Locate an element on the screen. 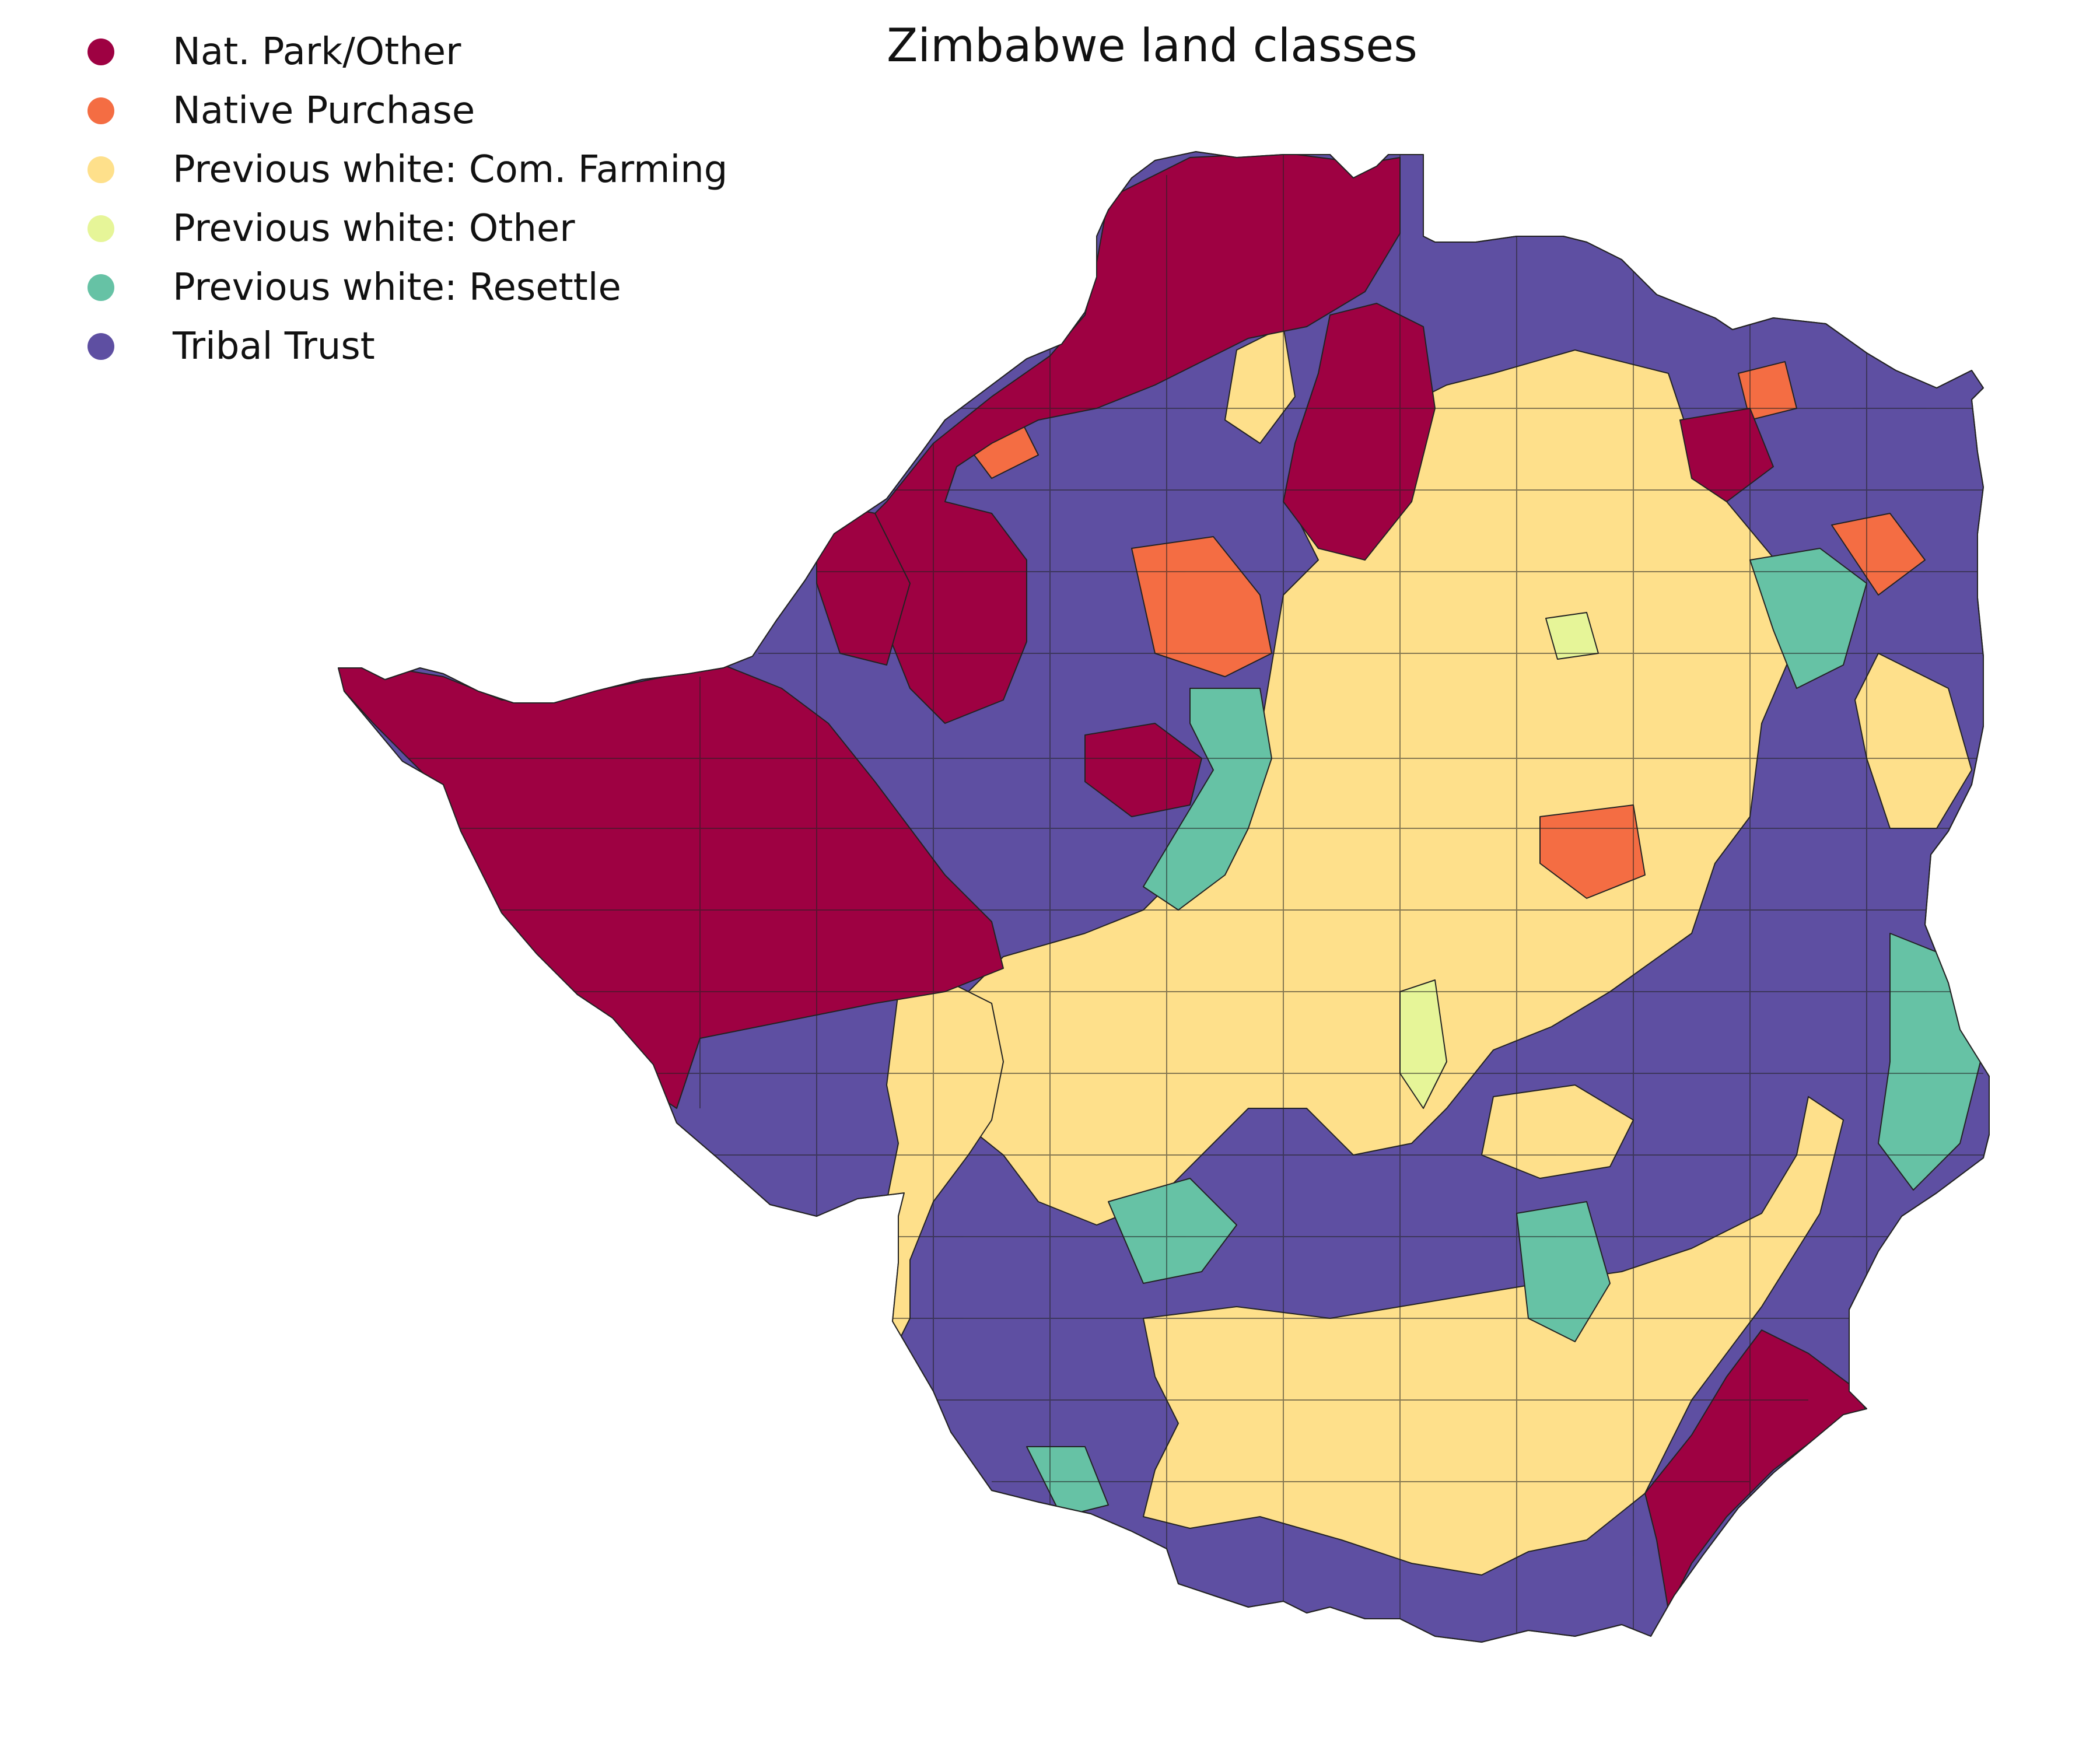 Image resolution: width=2100 pixels, height=1750 pixels. legend-item-com-farming: Previous white: Com. Farming is located at coordinates (407, 169).